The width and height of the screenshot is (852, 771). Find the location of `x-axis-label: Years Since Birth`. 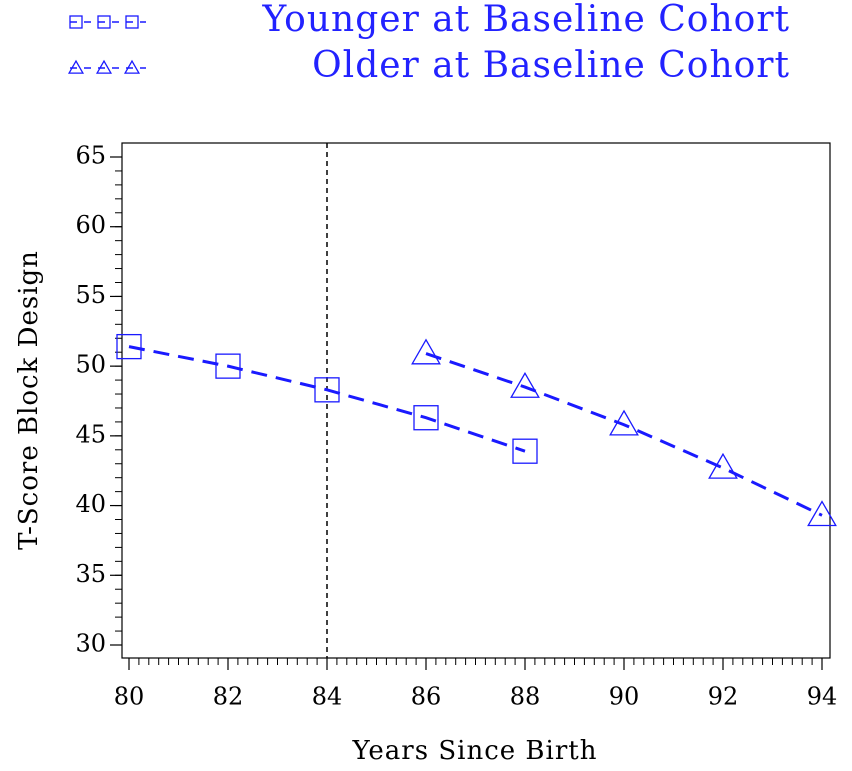

x-axis-label: Years Since Birth is located at coordinates (475, 751).